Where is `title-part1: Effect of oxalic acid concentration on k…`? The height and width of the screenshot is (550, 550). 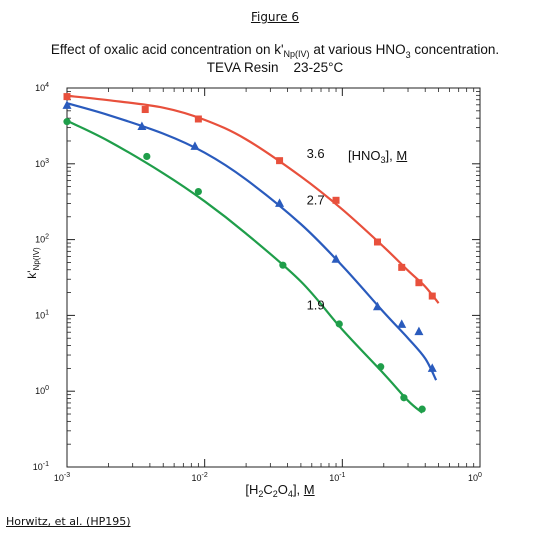
title-part1: Effect of oxalic acid concentration on k… is located at coordinates (167, 49).